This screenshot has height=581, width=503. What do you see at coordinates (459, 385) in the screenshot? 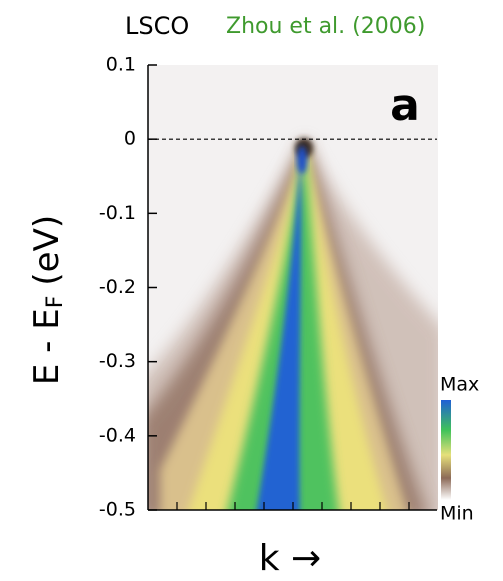
I see `colorbar-max-label: Max` at bounding box center [459, 385].